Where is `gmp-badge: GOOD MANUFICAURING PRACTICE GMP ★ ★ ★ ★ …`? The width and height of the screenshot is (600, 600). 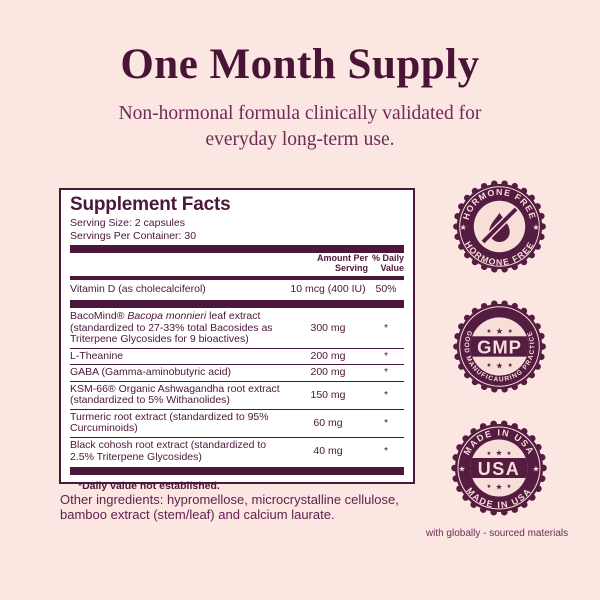 gmp-badge: GOOD MANUFICAURING PRACTICE GMP ★ ★ ★ ★ … is located at coordinates (499, 346).